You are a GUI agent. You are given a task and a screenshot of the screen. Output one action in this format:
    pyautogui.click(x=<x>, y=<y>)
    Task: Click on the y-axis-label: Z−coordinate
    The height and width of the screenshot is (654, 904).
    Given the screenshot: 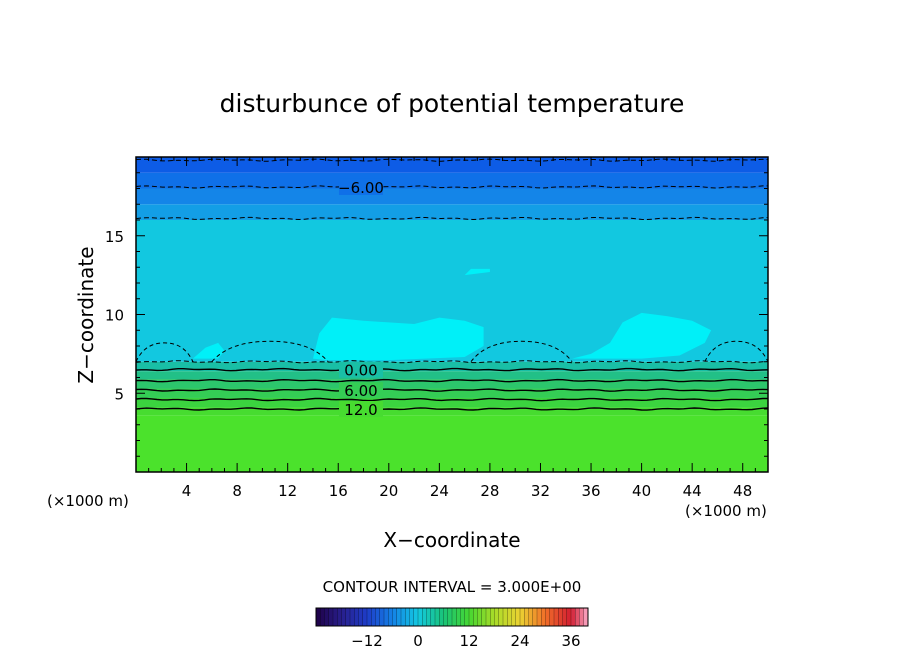 What is the action you would take?
    pyautogui.click(x=86, y=314)
    